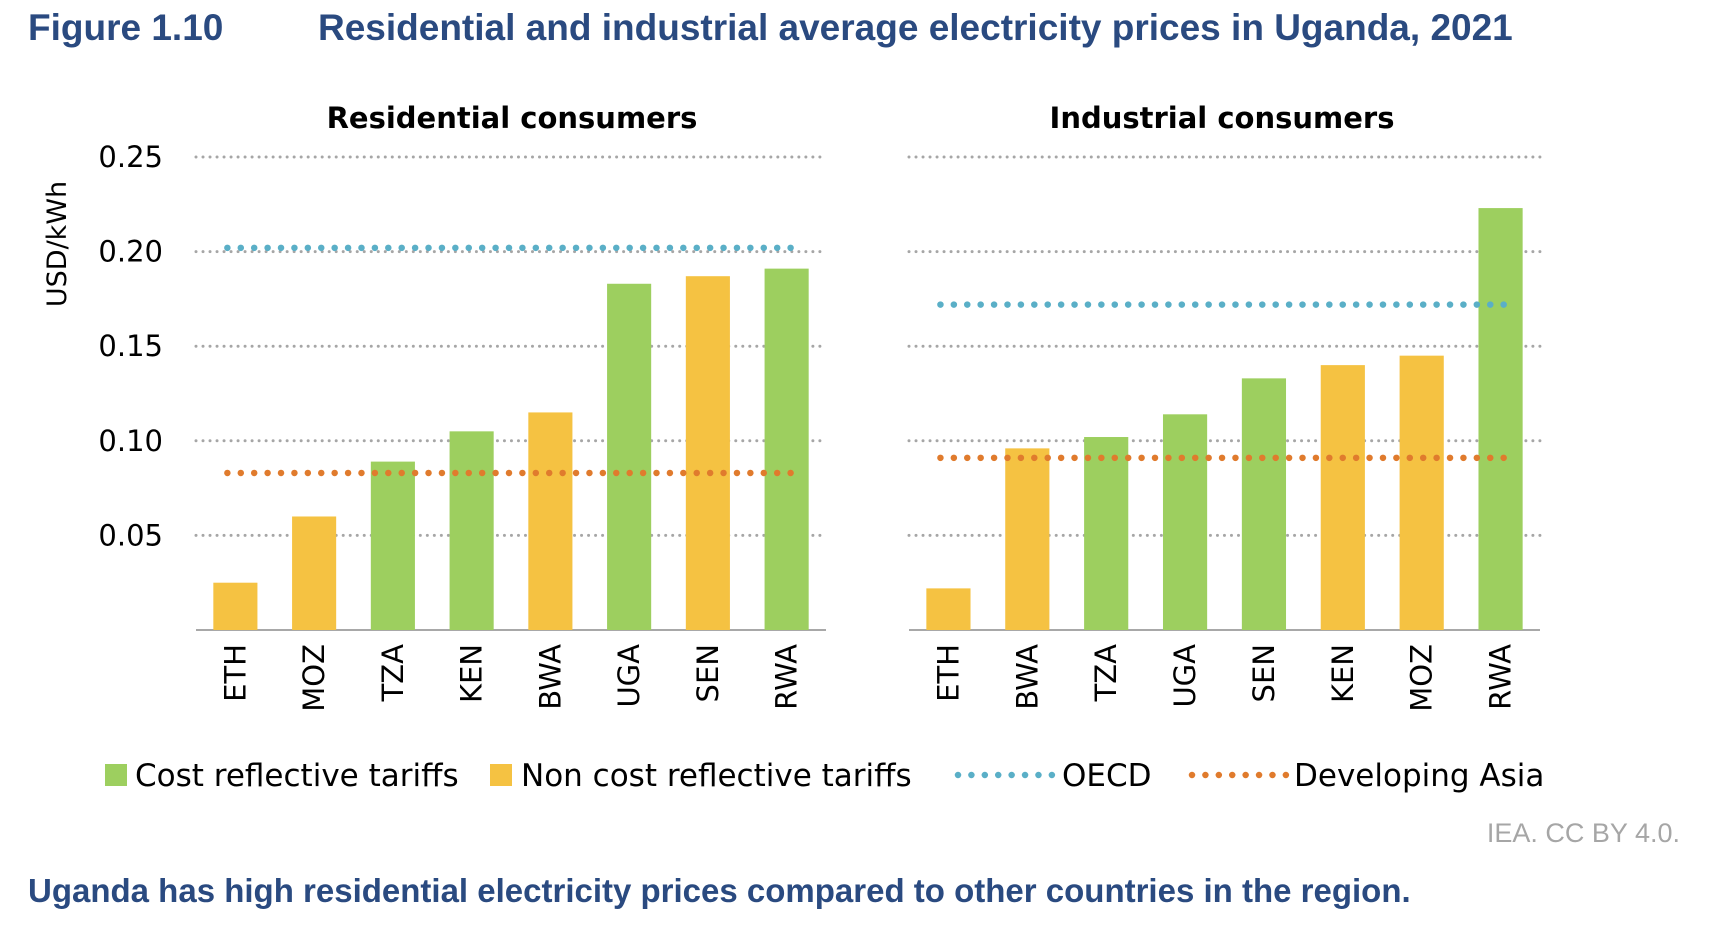 The image size is (1728, 932). I want to click on legend-label: Non cost reflective tariffs, so click(716, 776).